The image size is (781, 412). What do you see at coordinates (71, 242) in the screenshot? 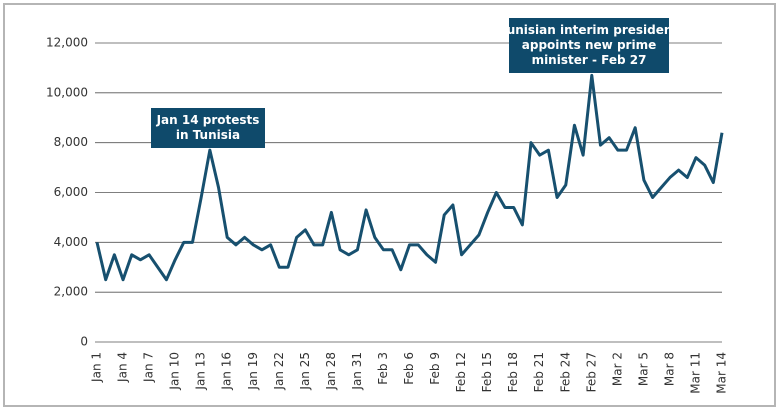
I see `y-tick-label: 4,000` at bounding box center [71, 242].